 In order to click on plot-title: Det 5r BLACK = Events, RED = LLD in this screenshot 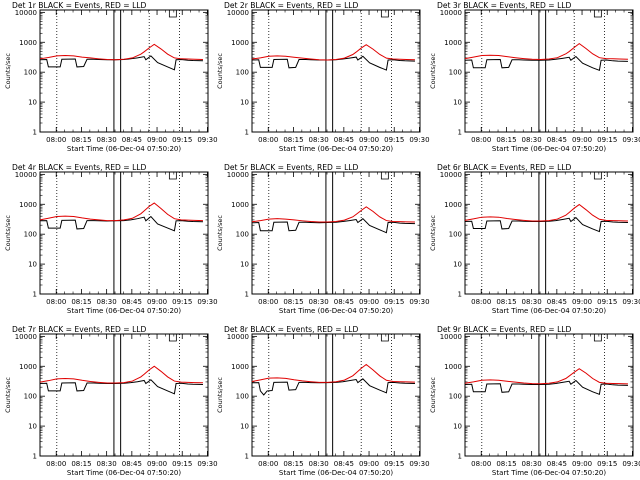, I will do `click(291, 167)`.